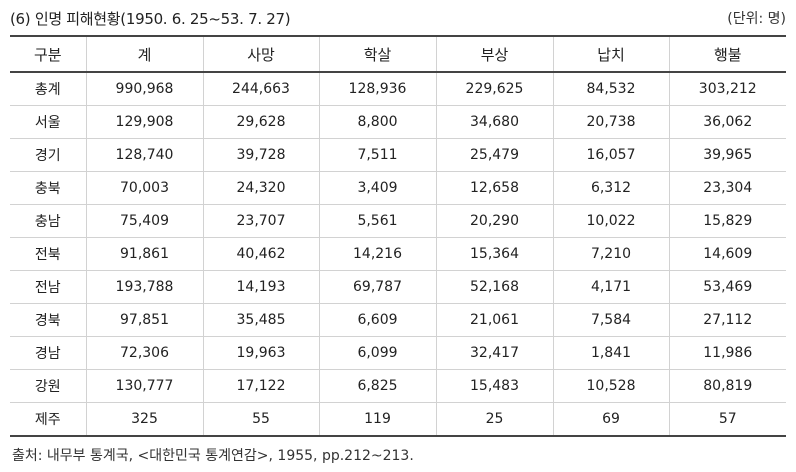 The width and height of the screenshot is (796, 472). Describe the element at coordinates (494, 419) in the screenshot. I see `value-cell: 25` at that location.